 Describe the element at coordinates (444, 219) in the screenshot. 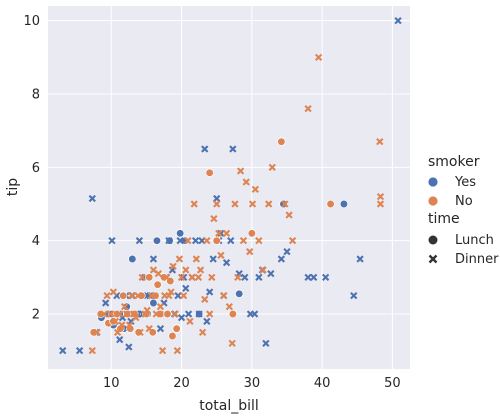

I see `legend-style-title: time` at that location.